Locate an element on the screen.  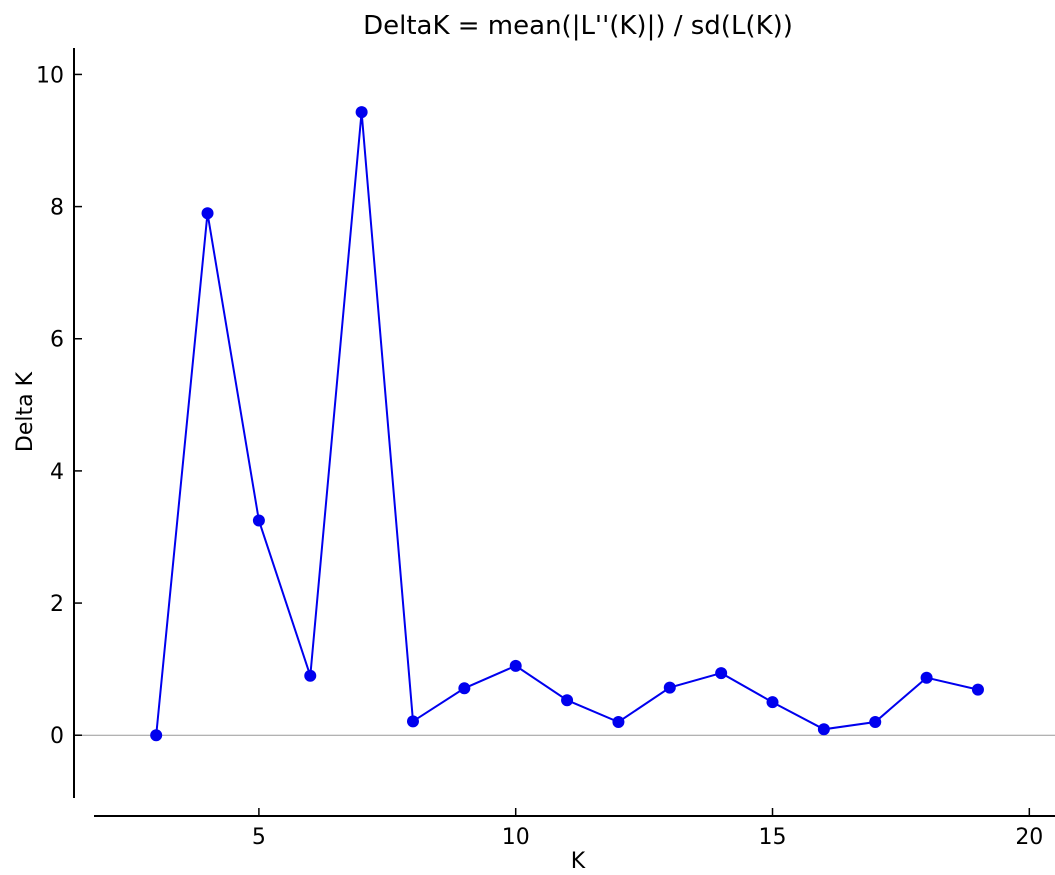
y-tick-label: 0 is located at coordinates (57, 736).